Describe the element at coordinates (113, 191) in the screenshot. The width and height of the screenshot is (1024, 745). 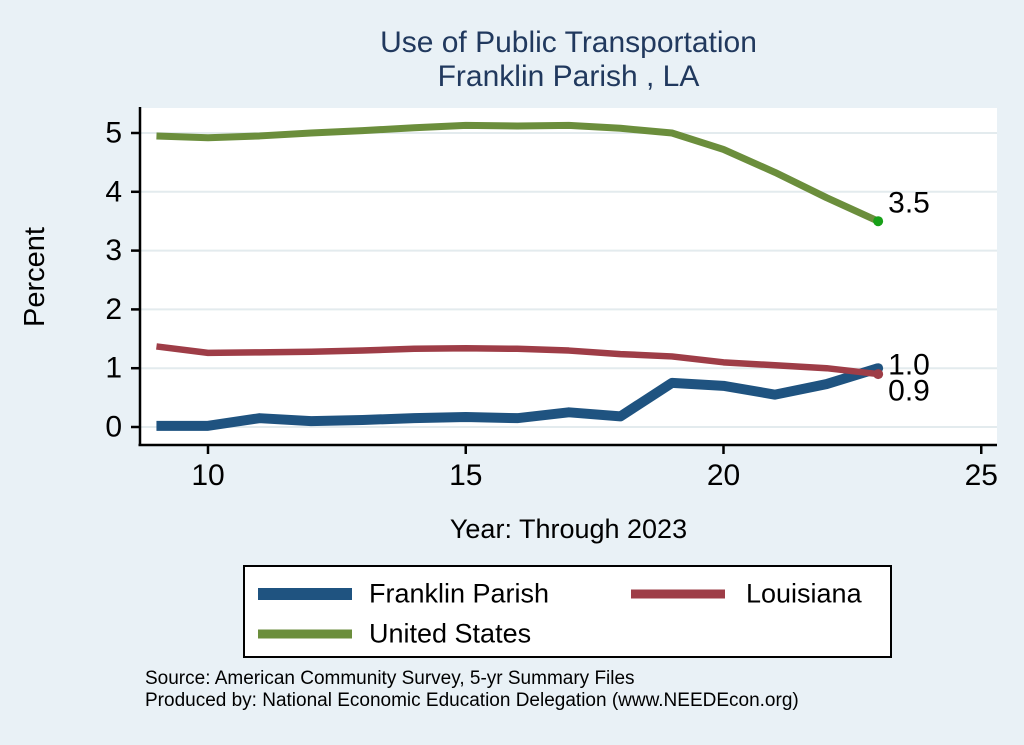
I see `y-tick-label: 4` at that location.